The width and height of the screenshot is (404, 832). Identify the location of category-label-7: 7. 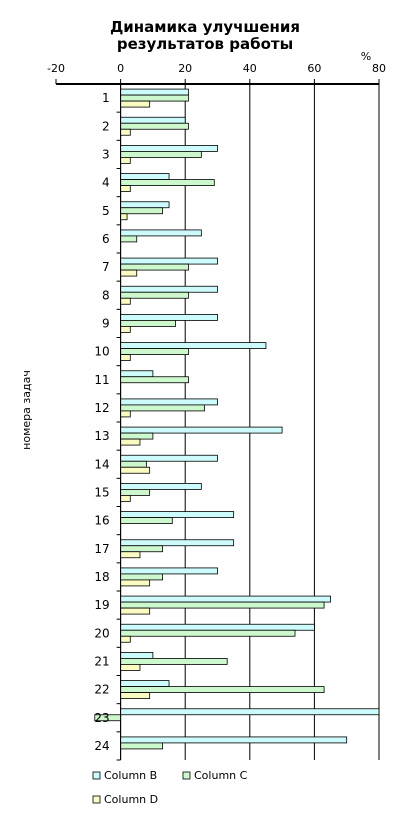
(106, 267).